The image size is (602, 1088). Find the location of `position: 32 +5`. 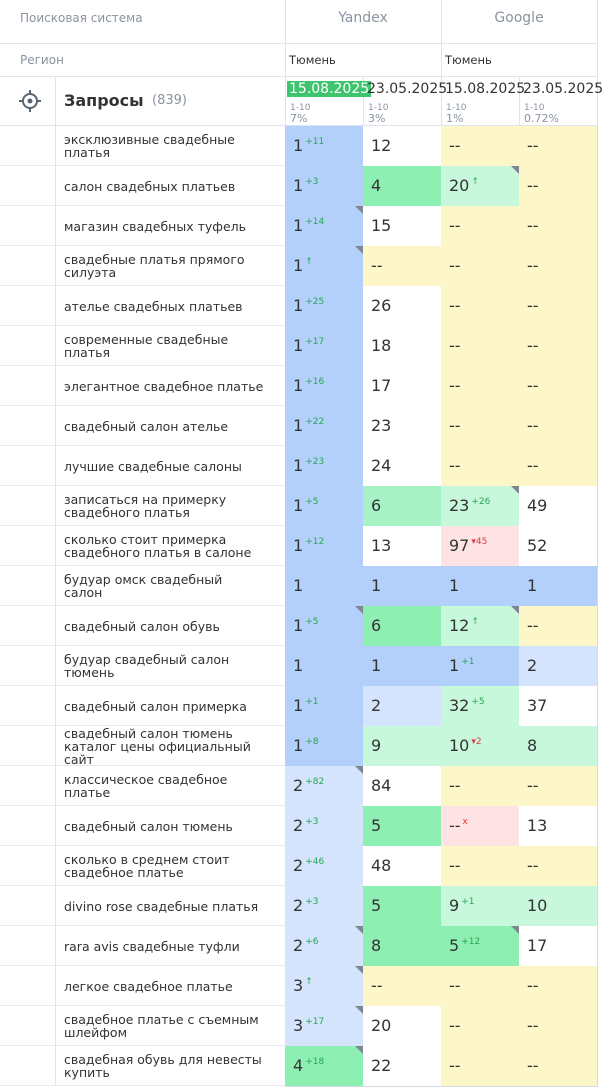

position: 32 +5 is located at coordinates (467, 705).